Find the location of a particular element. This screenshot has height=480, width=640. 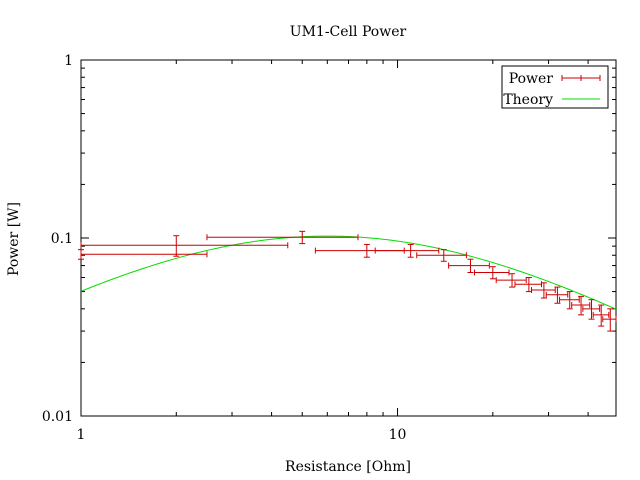

y-tick-label: 1 is located at coordinates (68, 61).